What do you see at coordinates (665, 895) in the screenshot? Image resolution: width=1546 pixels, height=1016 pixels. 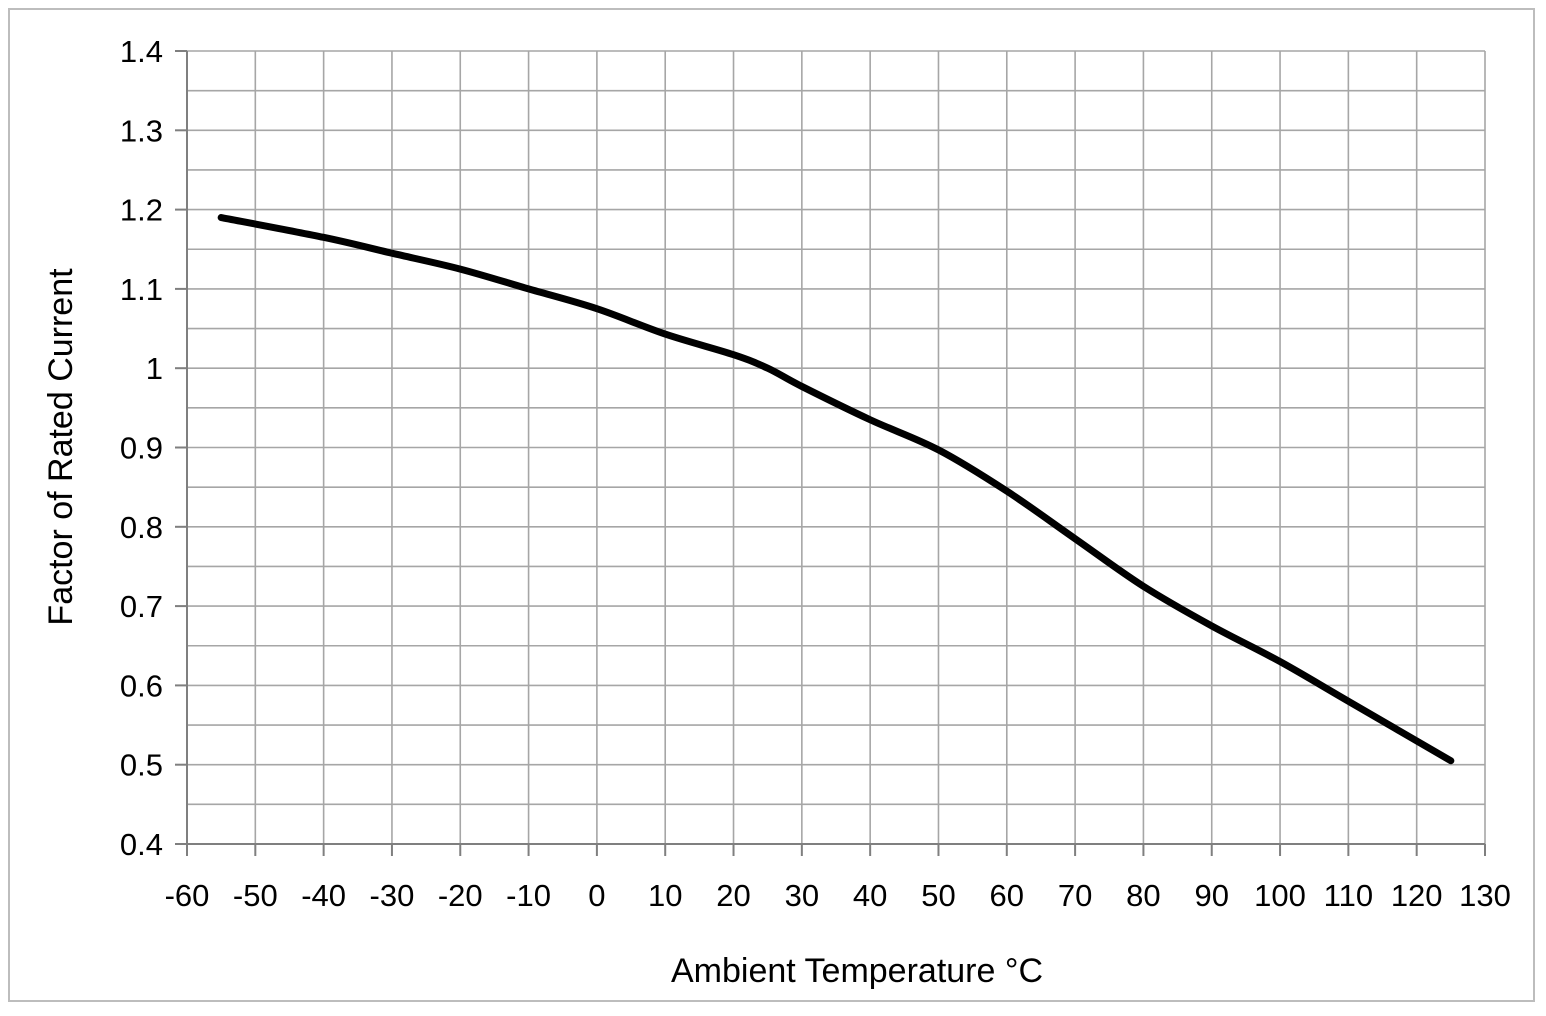 I see `x-tick-label: 10` at bounding box center [665, 895].